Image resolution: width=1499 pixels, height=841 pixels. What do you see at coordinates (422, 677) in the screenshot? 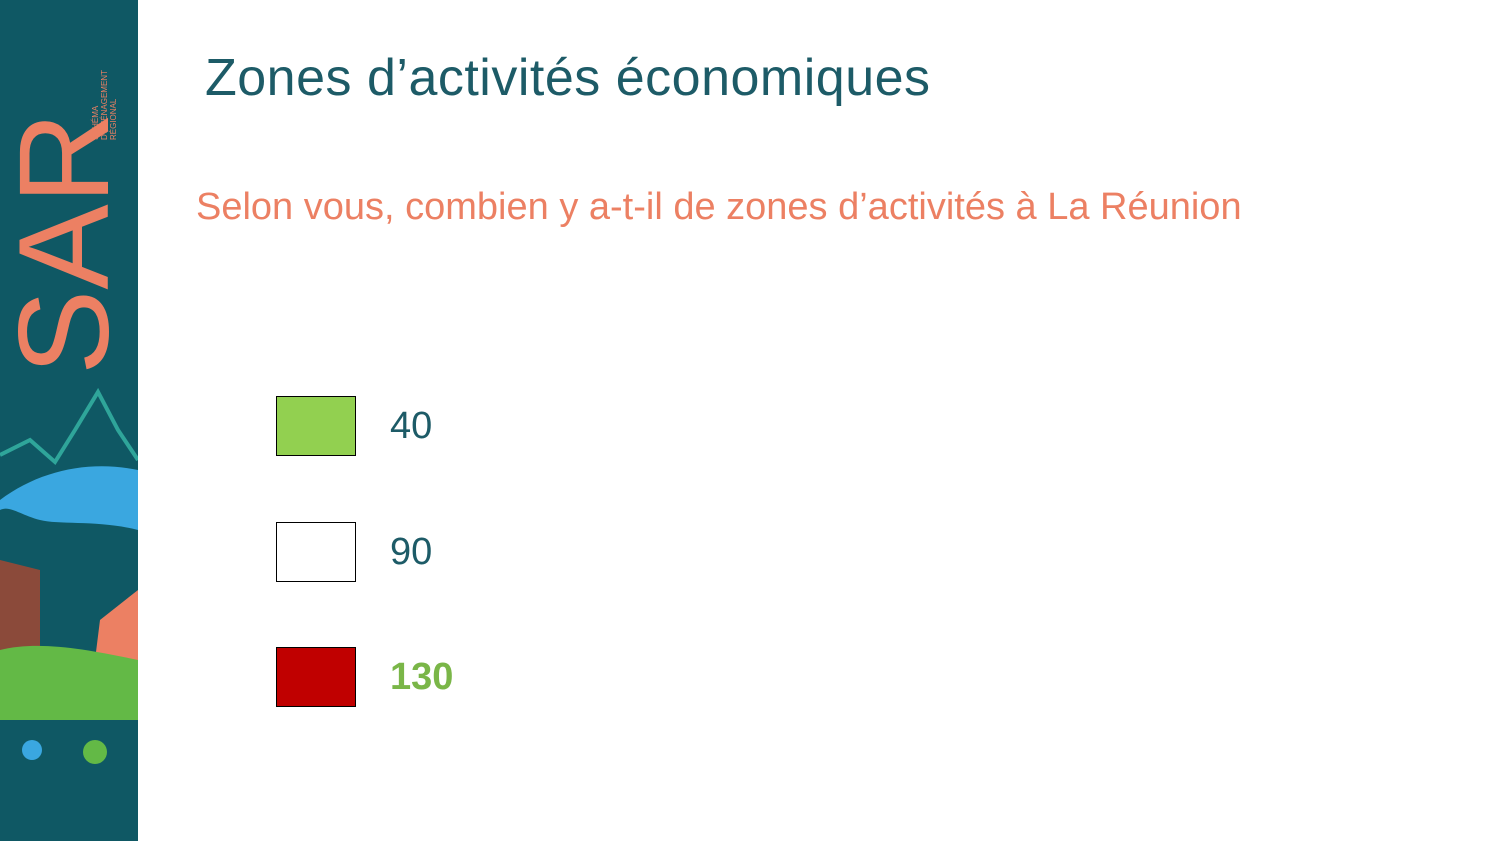
I see `option-label: 130` at bounding box center [422, 677].